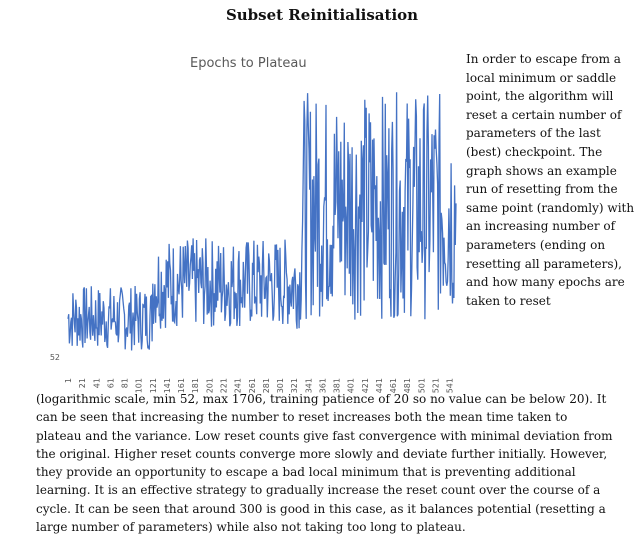 This screenshot has height=547, width=644. I want to click on x-tick-label: 341, so click(308, 385).